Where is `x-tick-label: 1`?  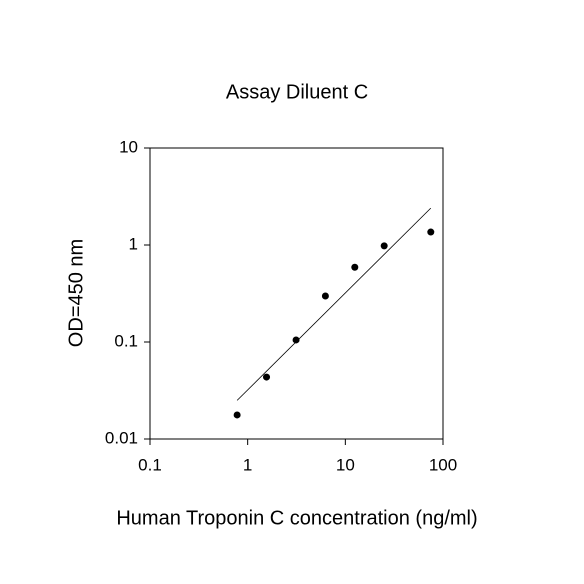
x-tick-label: 1 is located at coordinates (247, 464).